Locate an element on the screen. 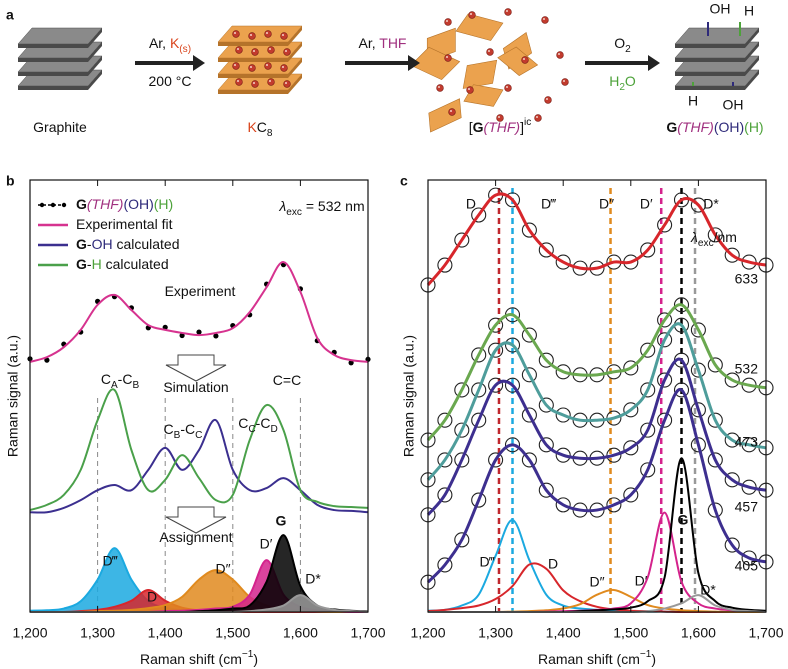 This screenshot has width=788, height=669. text-run: H is located at coordinates (614, 81).